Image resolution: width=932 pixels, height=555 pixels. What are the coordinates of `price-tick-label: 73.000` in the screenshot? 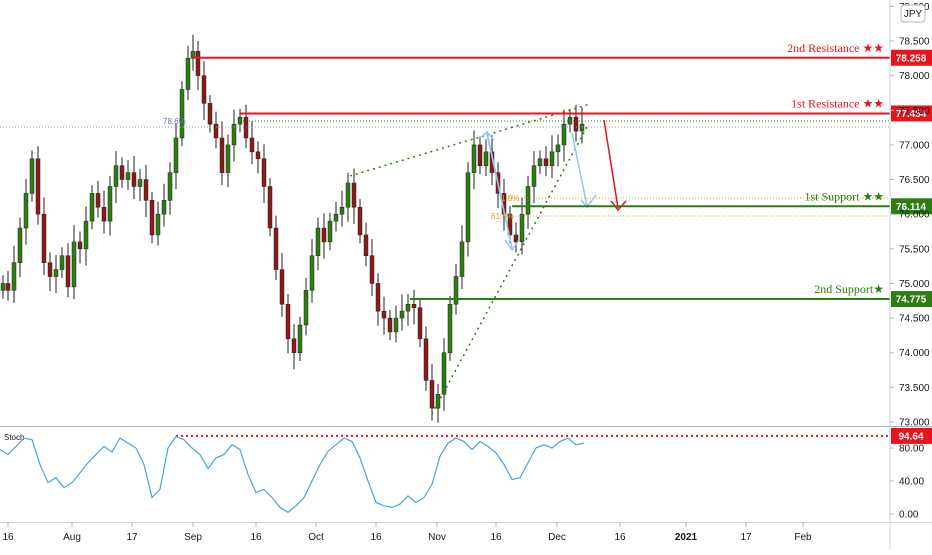 It's located at (914, 423).